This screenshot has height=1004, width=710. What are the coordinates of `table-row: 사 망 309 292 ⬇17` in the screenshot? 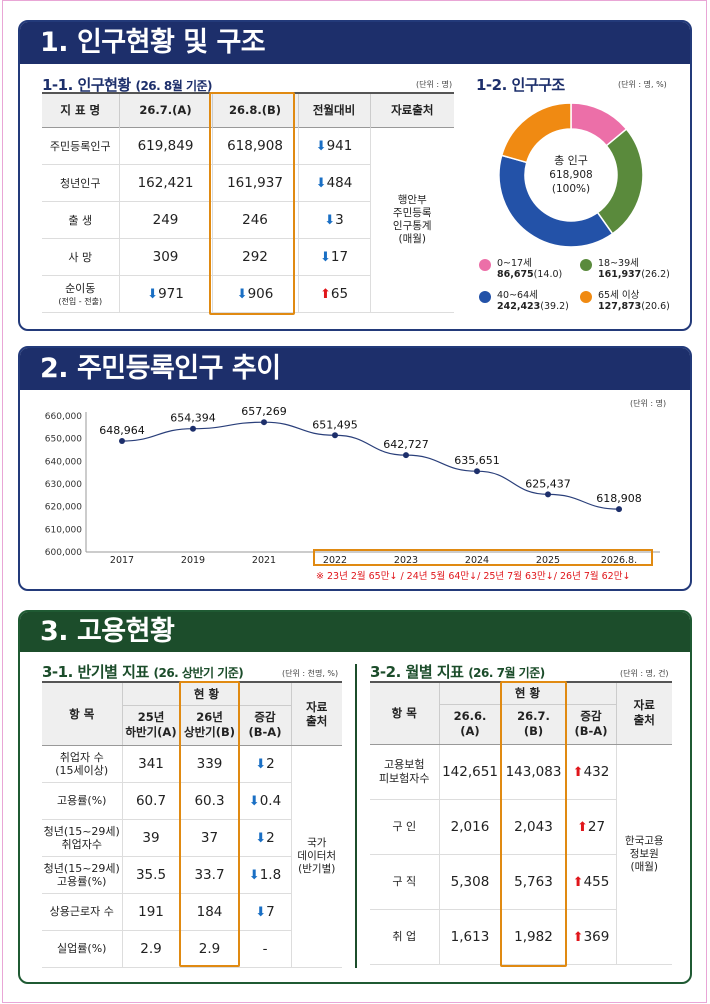 It's located at (248, 256).